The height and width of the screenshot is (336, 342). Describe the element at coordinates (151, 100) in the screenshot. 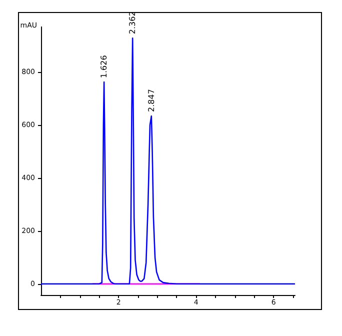

I see `annotation: 2.847` at that location.